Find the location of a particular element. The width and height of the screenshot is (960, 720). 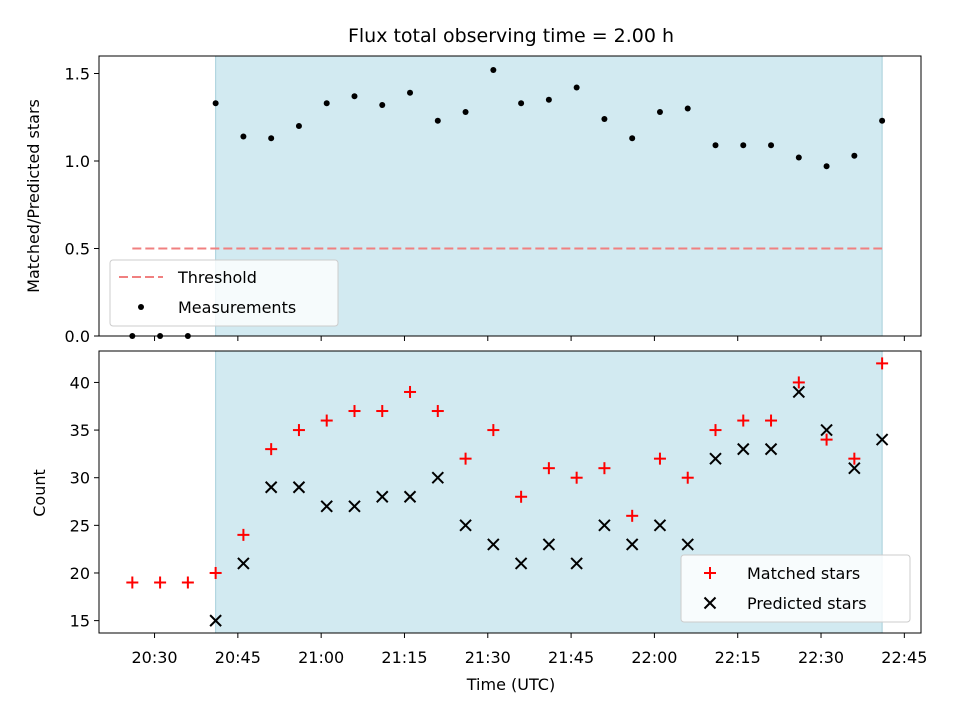

x-tick-label: 21:30 is located at coordinates (488, 657).